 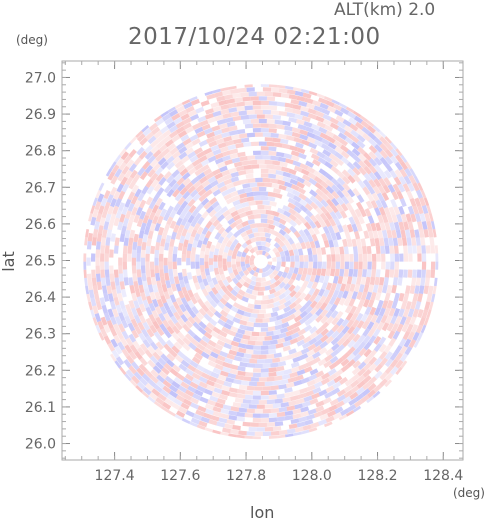 I want to click on y-tick-label: 26.5, so click(x=40, y=262).